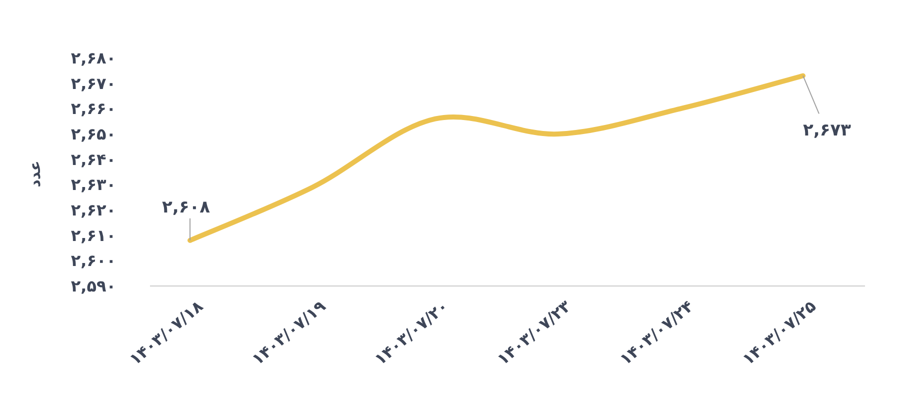 The image size is (900, 413). Describe the element at coordinates (93, 159) in the screenshot. I see `y-tick-label: ۲,۶۴۰` at that location.